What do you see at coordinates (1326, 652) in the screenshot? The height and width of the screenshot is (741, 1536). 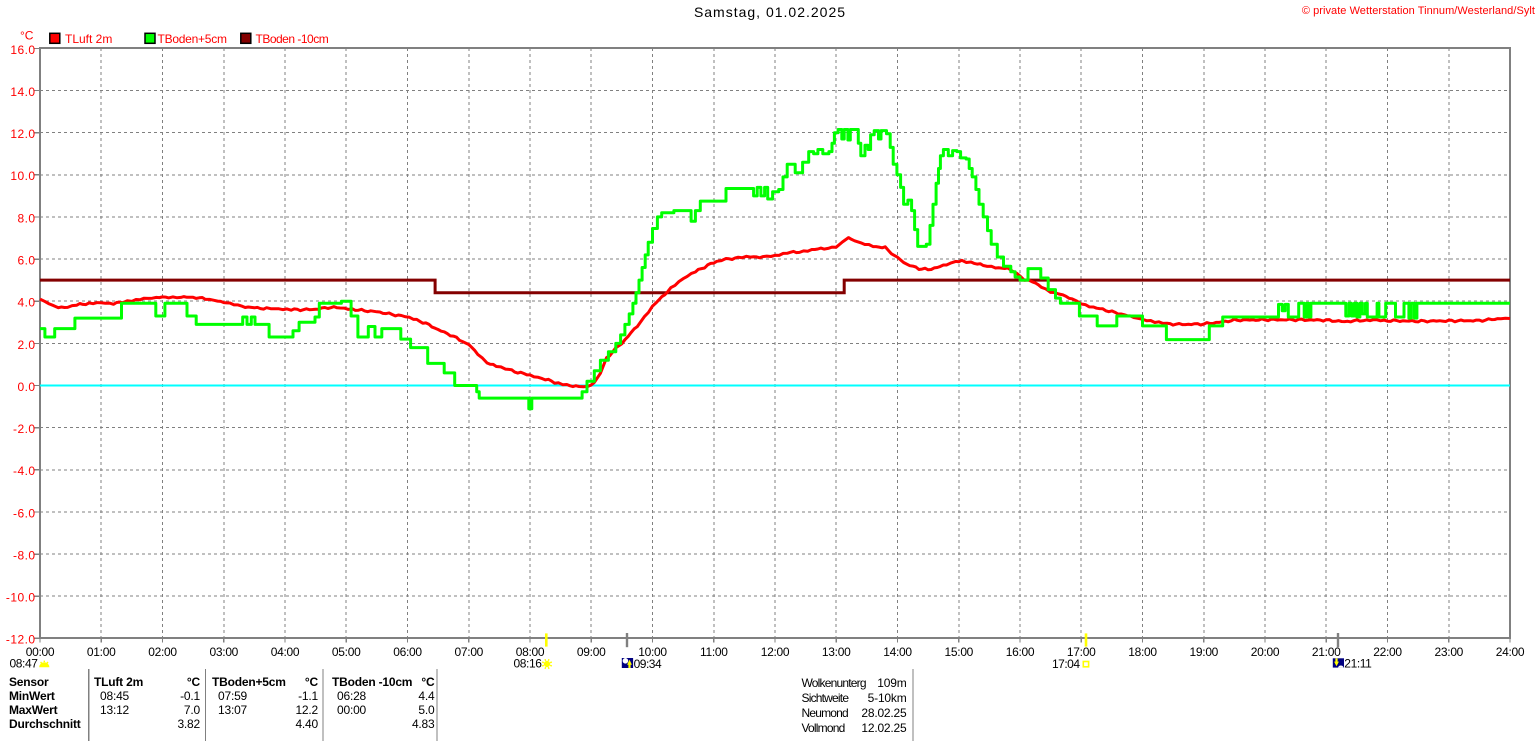 I see `svg-text: 21:00` at bounding box center [1326, 652].